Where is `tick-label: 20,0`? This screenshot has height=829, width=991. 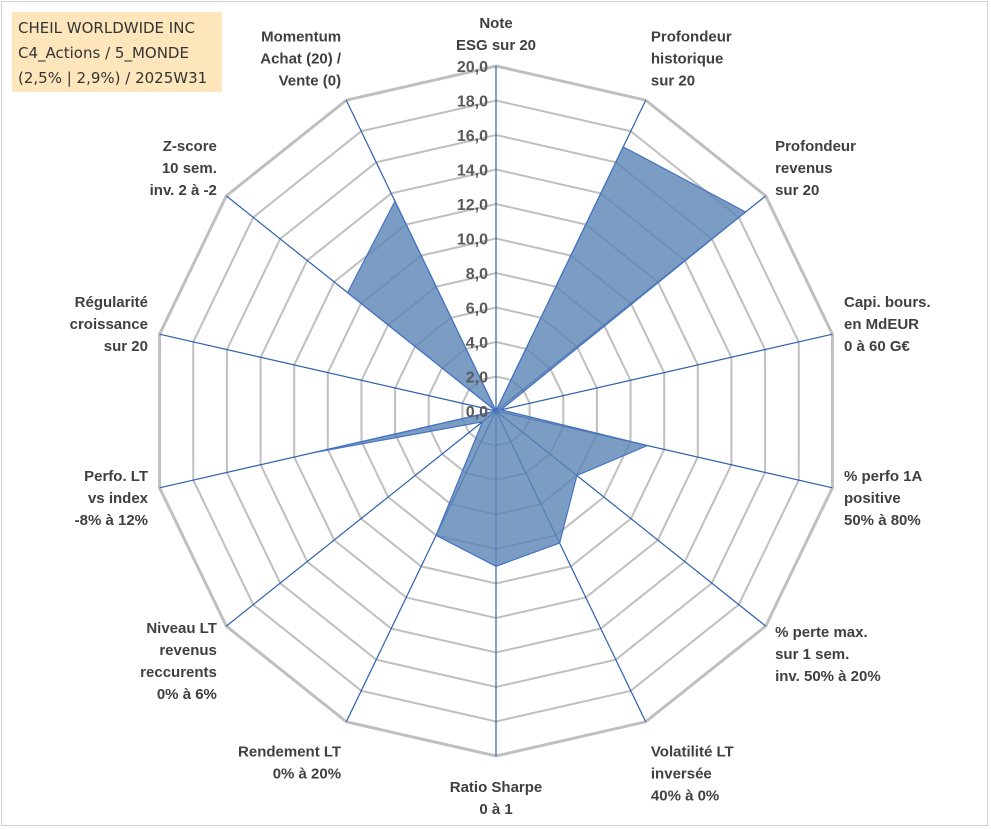 tick-label: 20,0 is located at coordinates (472, 67).